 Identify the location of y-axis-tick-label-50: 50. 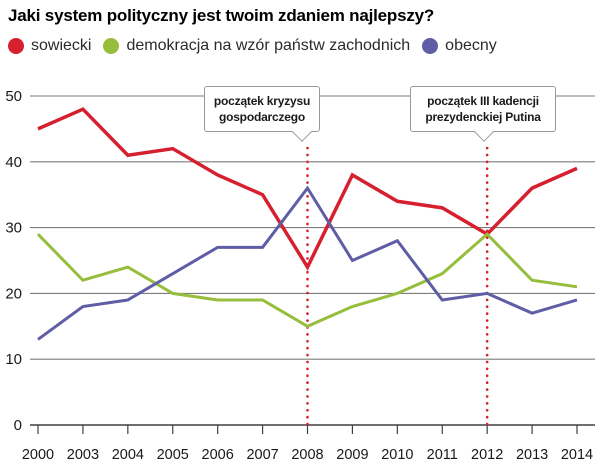
(13, 96).